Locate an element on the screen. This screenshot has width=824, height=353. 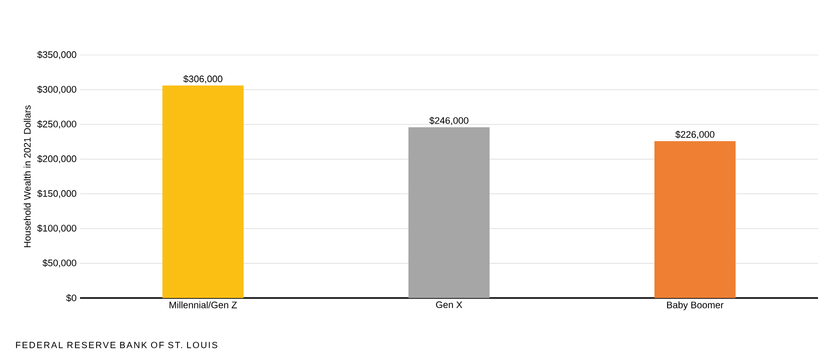
y-tick-label: $100,000 is located at coordinates (56, 228).